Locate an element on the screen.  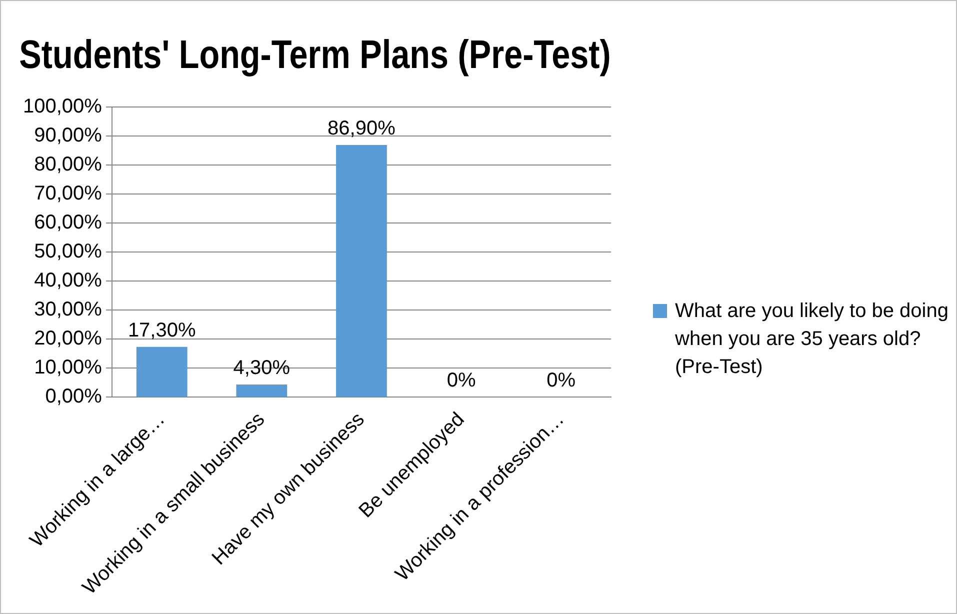
y-tick-label: 30,00% is located at coordinates (68, 309).